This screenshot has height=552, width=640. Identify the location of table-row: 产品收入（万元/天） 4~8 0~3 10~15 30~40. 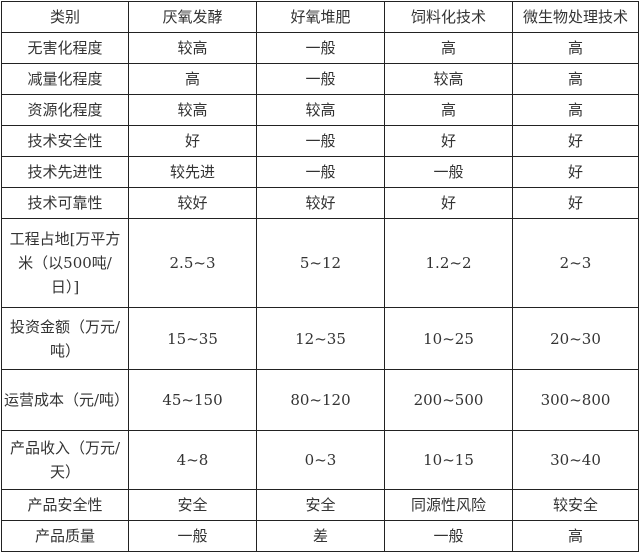
(320, 460).